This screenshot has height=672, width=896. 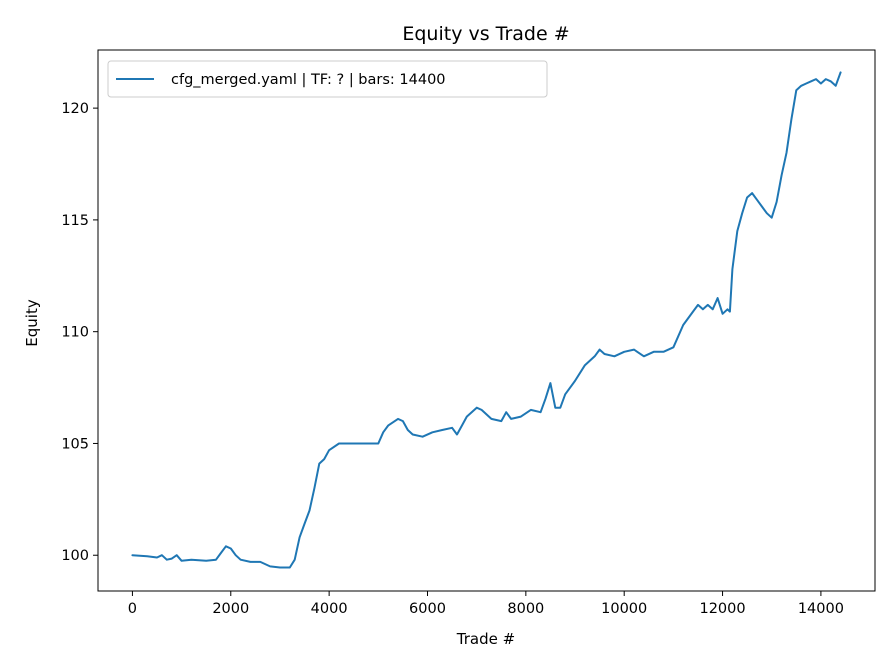 I want to click on y-tick-label: 110, so click(x=75, y=333).